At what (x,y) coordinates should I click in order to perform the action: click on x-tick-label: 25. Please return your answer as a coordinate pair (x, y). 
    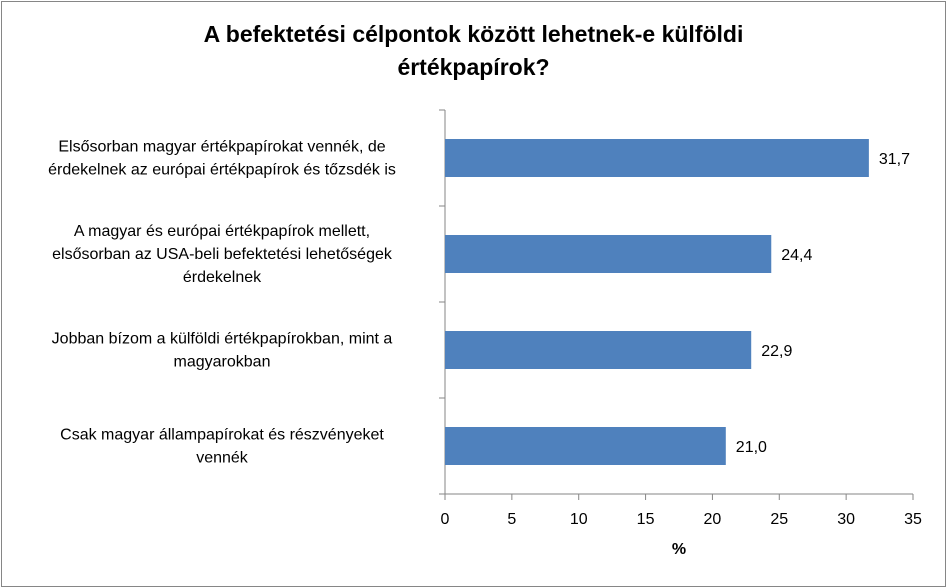
    Looking at the image, I should click on (779, 519).